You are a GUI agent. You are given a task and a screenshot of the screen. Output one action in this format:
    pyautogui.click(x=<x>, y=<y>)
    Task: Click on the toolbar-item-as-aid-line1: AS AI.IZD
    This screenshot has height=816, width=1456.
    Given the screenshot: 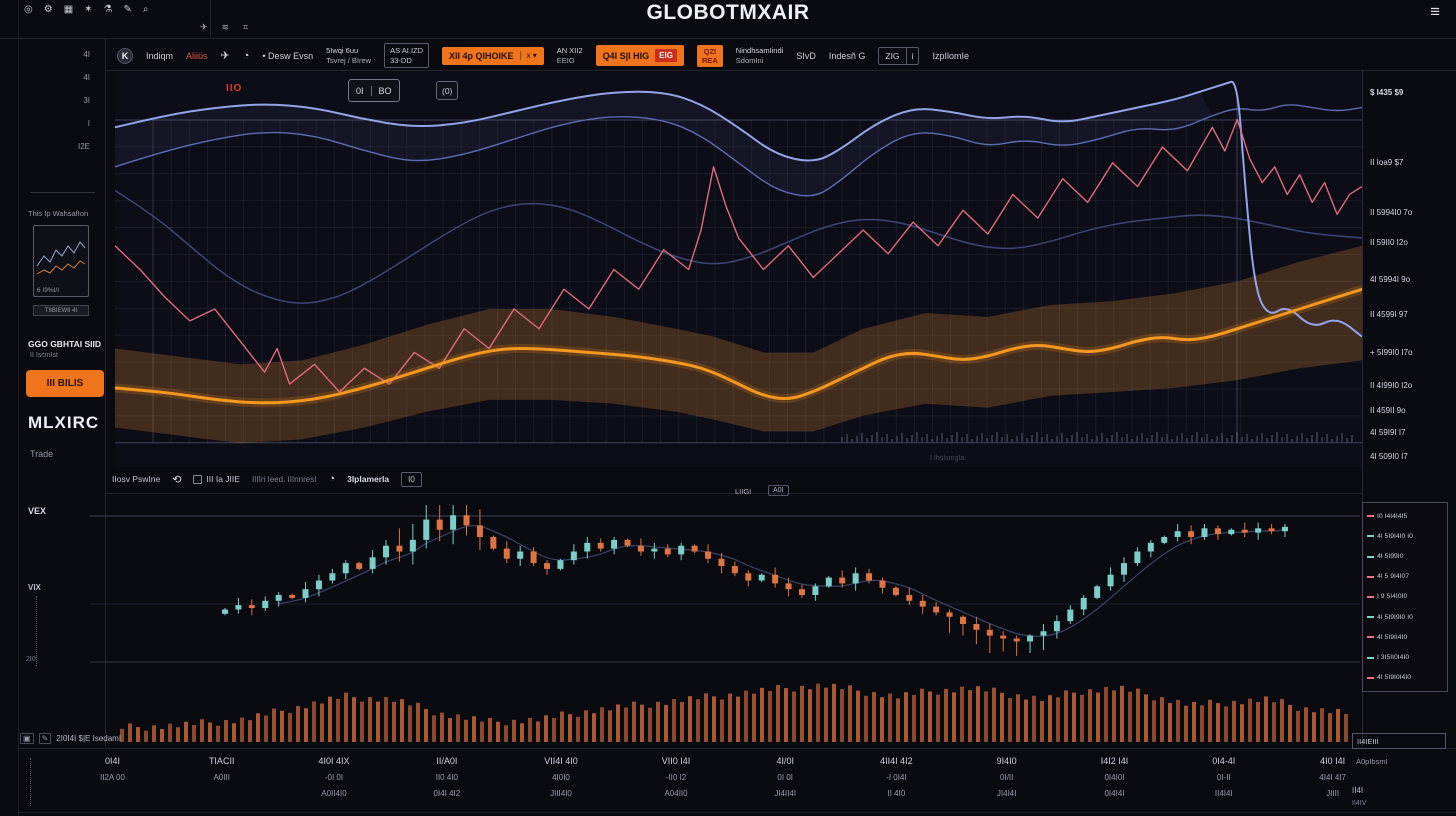 What is the action you would take?
    pyautogui.click(x=407, y=51)
    